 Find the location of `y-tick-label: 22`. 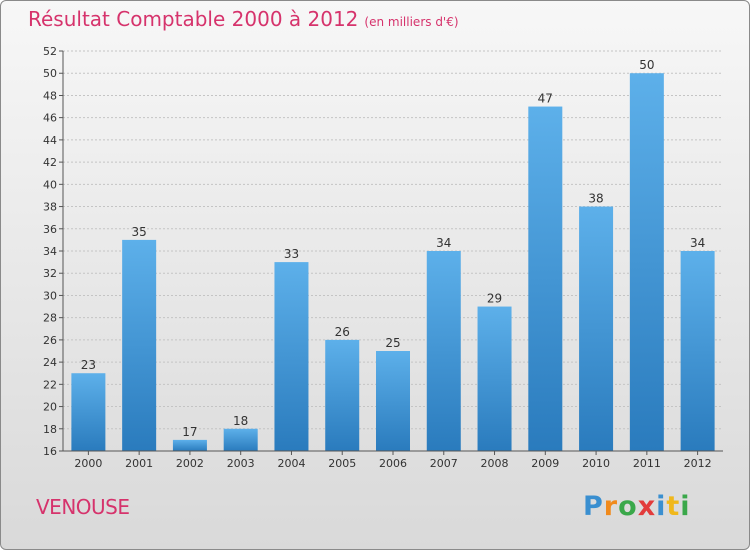

y-tick-label: 22 is located at coordinates (50, 384).